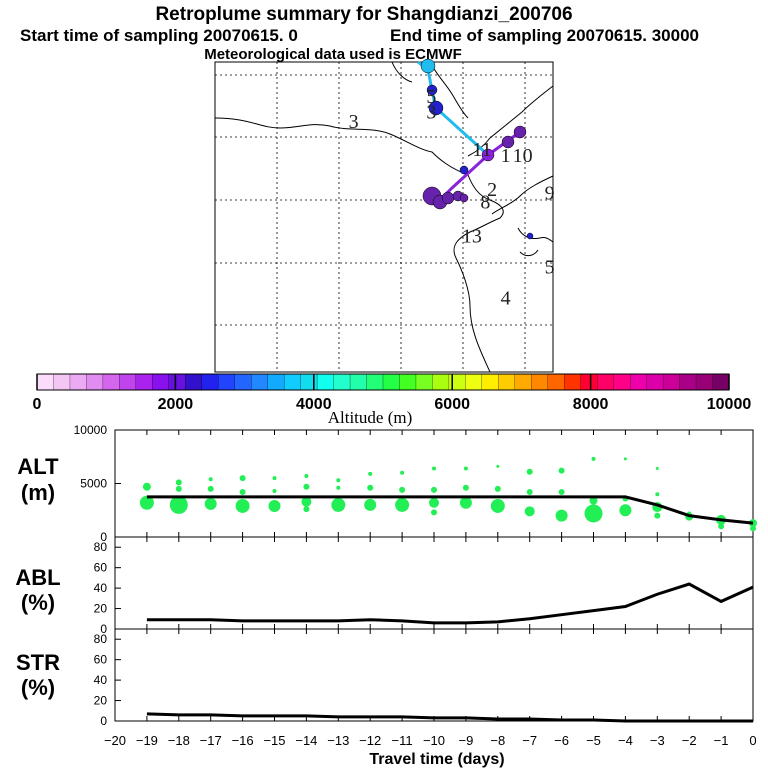 This screenshot has width=768, height=768. Describe the element at coordinates (314, 404) in the screenshot. I see `colorbar-tick-label: 4000` at that location.